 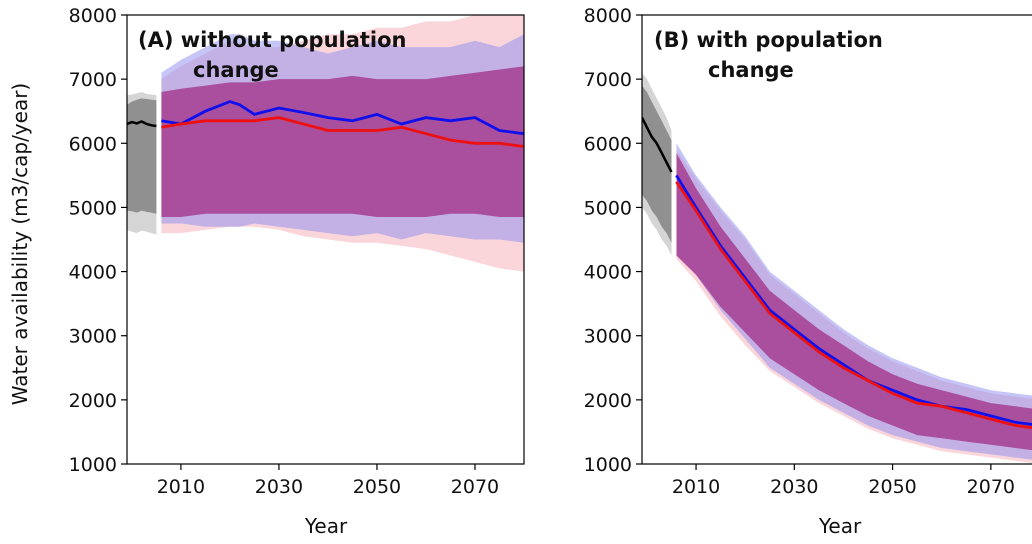 I want to click on panel-b-ytick-label: 1000, so click(x=608, y=465).